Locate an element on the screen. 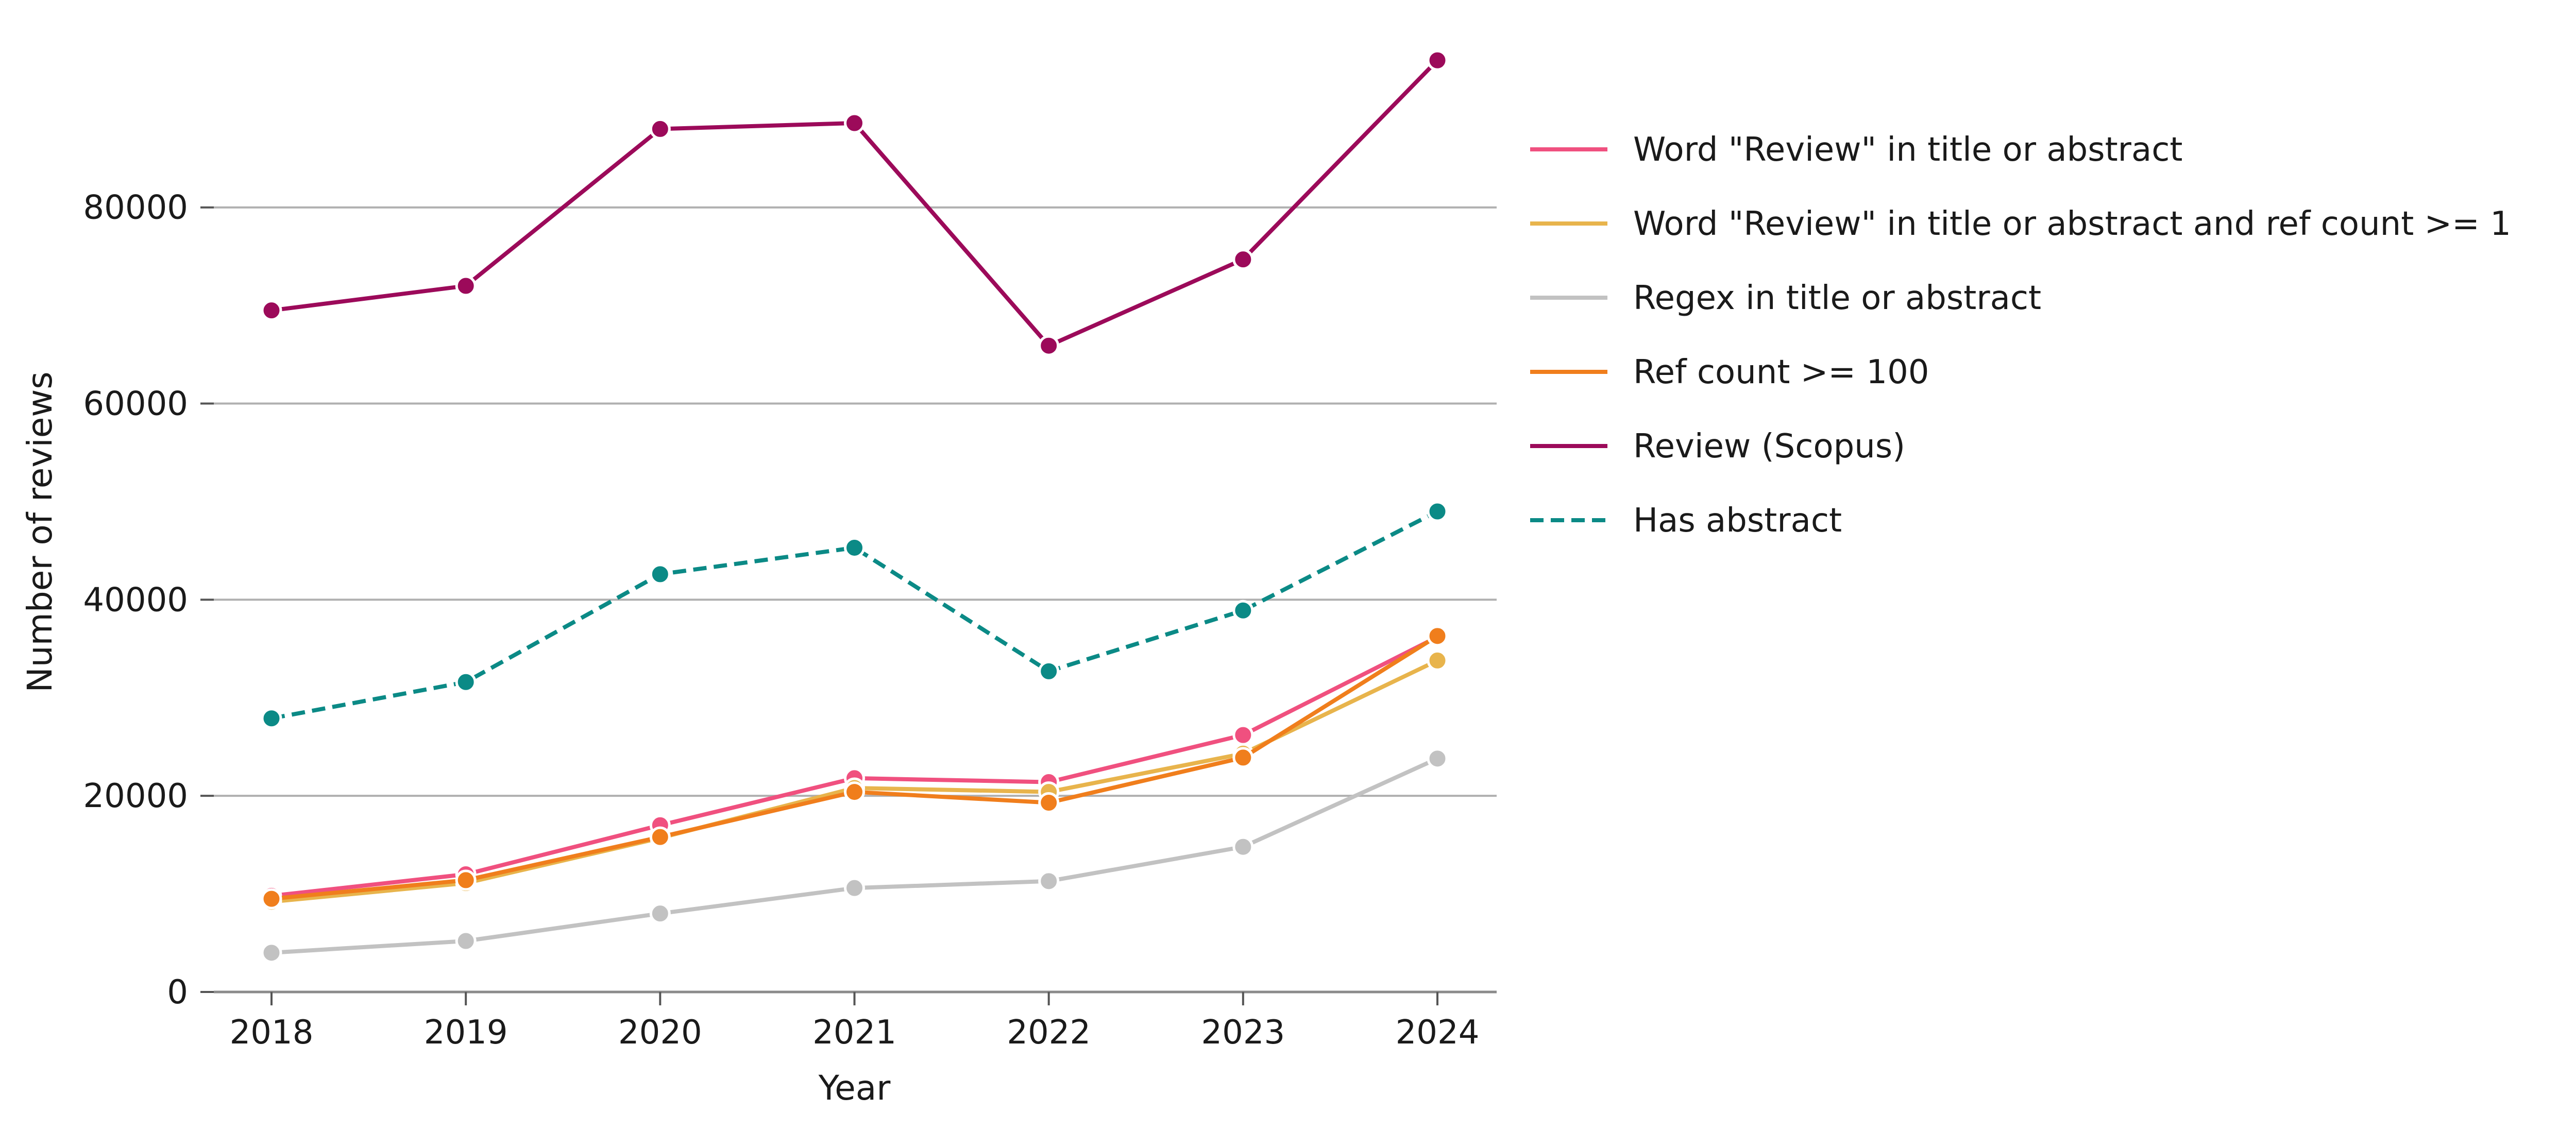  y-tick-label: 60000 is located at coordinates (135, 404).